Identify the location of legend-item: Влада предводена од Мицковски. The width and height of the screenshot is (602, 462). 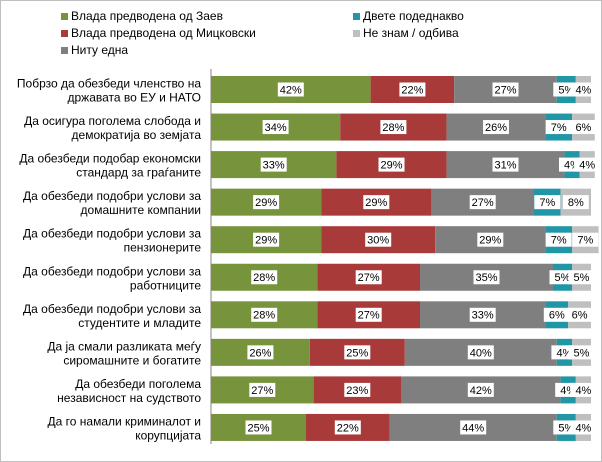
(158, 33).